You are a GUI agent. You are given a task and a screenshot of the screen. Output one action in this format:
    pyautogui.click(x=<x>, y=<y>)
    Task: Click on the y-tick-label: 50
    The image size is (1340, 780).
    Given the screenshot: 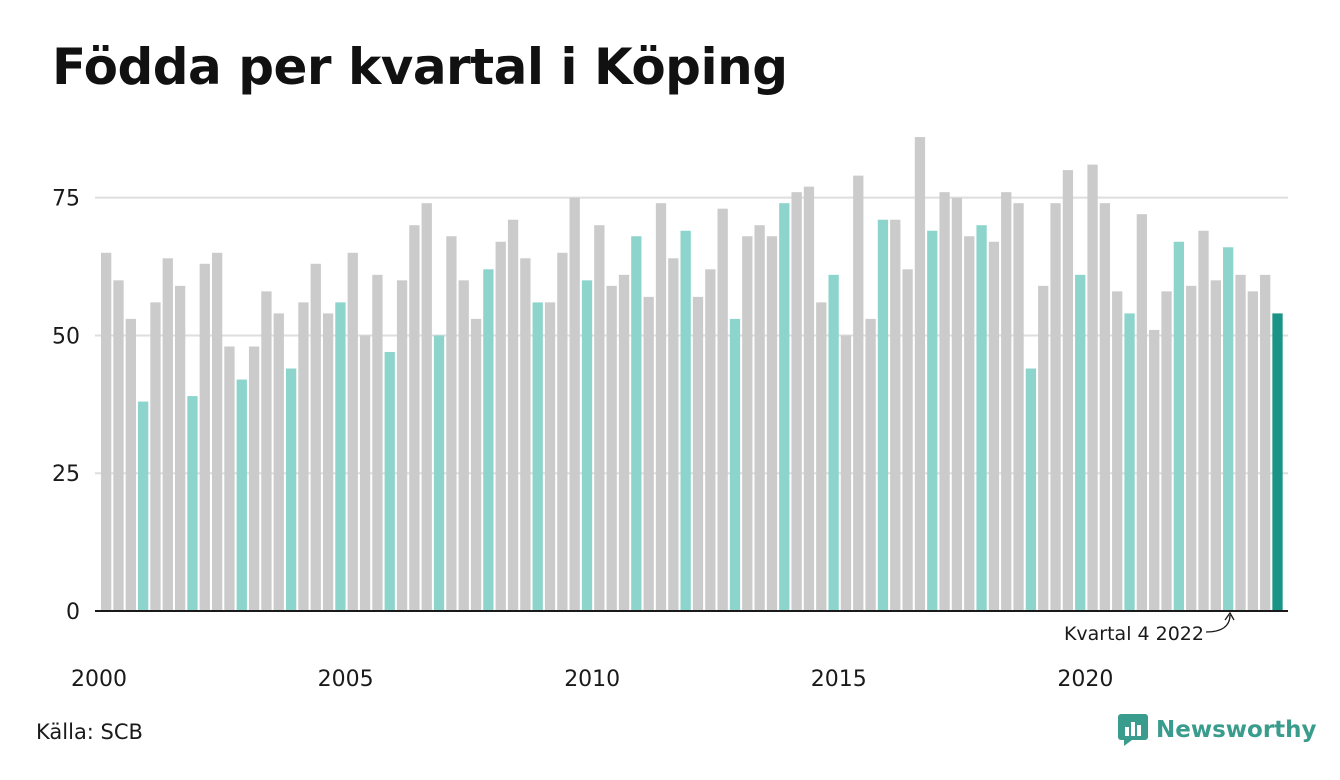 What is the action you would take?
    pyautogui.click(x=66, y=336)
    